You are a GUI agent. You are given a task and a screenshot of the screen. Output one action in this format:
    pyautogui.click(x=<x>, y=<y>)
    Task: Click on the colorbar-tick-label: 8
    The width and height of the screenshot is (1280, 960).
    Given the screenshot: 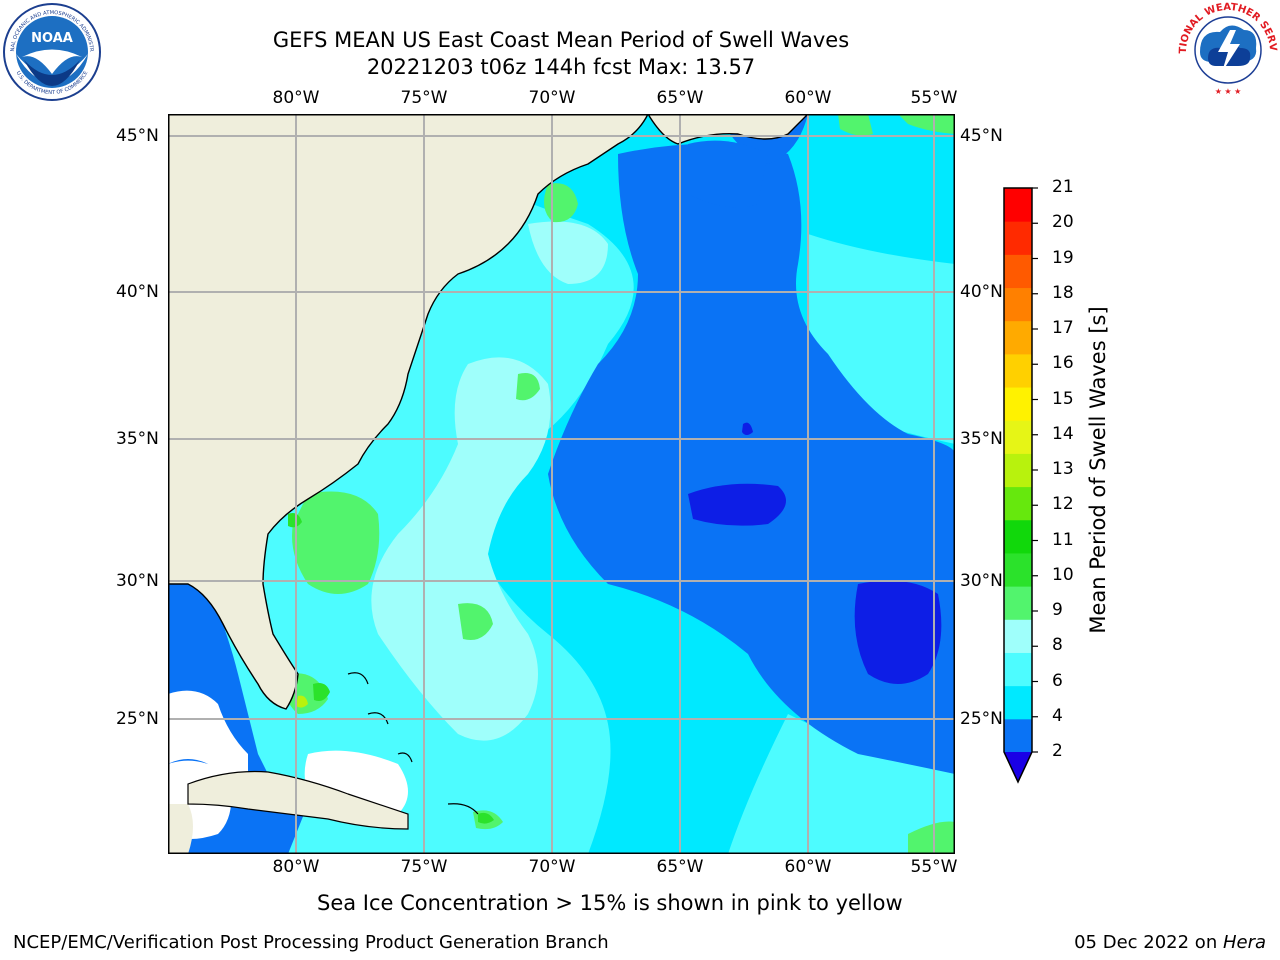 What is the action you would take?
    pyautogui.click(x=1057, y=645)
    